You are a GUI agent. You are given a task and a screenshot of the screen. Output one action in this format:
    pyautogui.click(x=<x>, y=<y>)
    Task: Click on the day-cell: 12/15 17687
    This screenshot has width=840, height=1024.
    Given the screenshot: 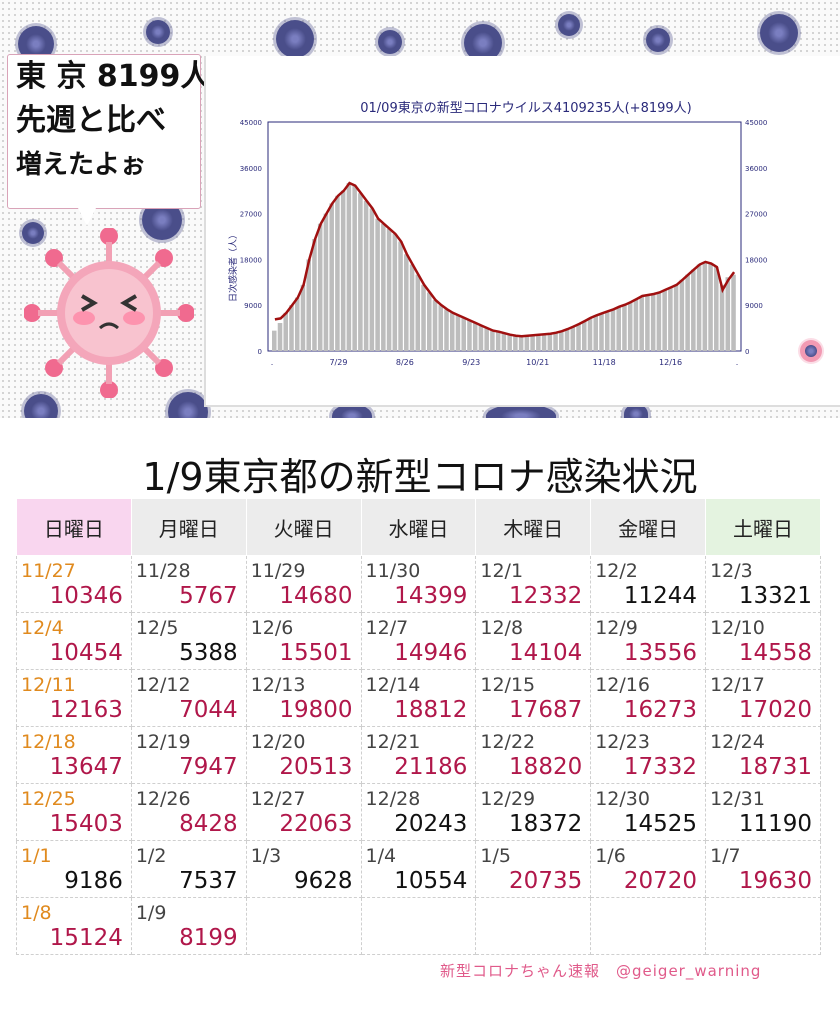 What is the action you would take?
    pyautogui.click(x=533, y=698)
    